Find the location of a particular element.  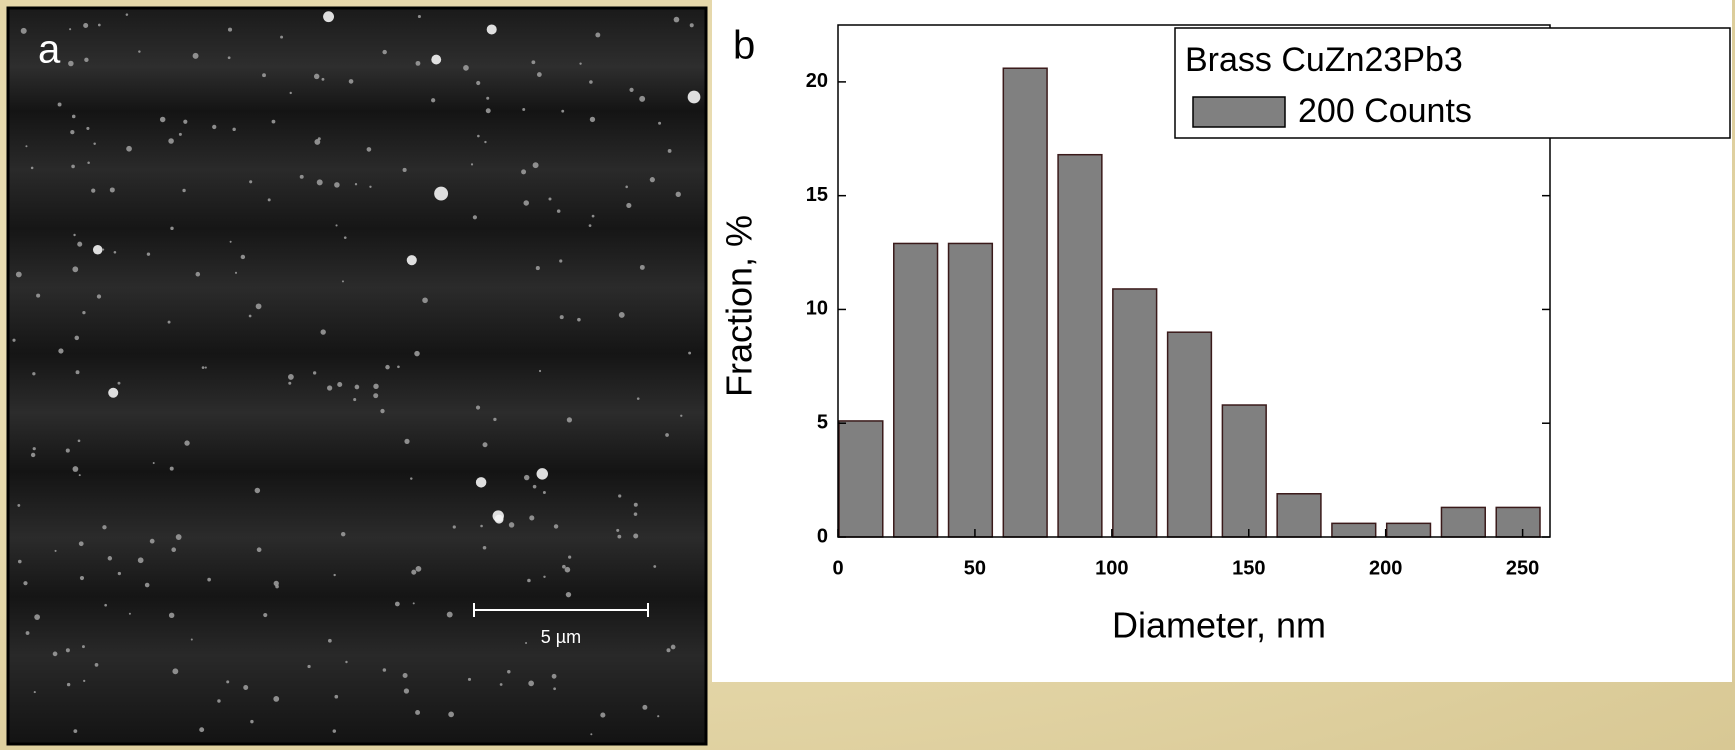

x-tick-label: 250 is located at coordinates (1522, 568).